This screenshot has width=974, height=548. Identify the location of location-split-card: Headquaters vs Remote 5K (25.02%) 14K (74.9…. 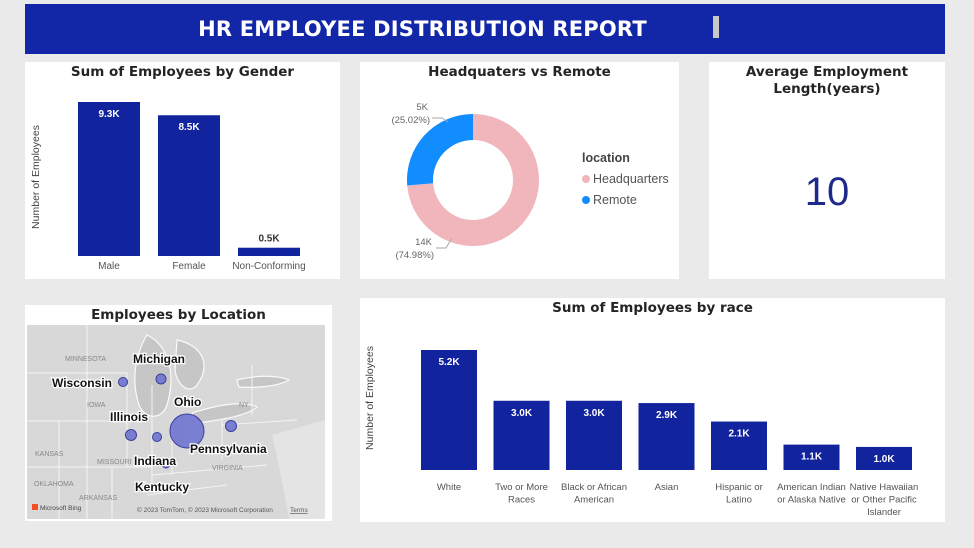
(519, 170).